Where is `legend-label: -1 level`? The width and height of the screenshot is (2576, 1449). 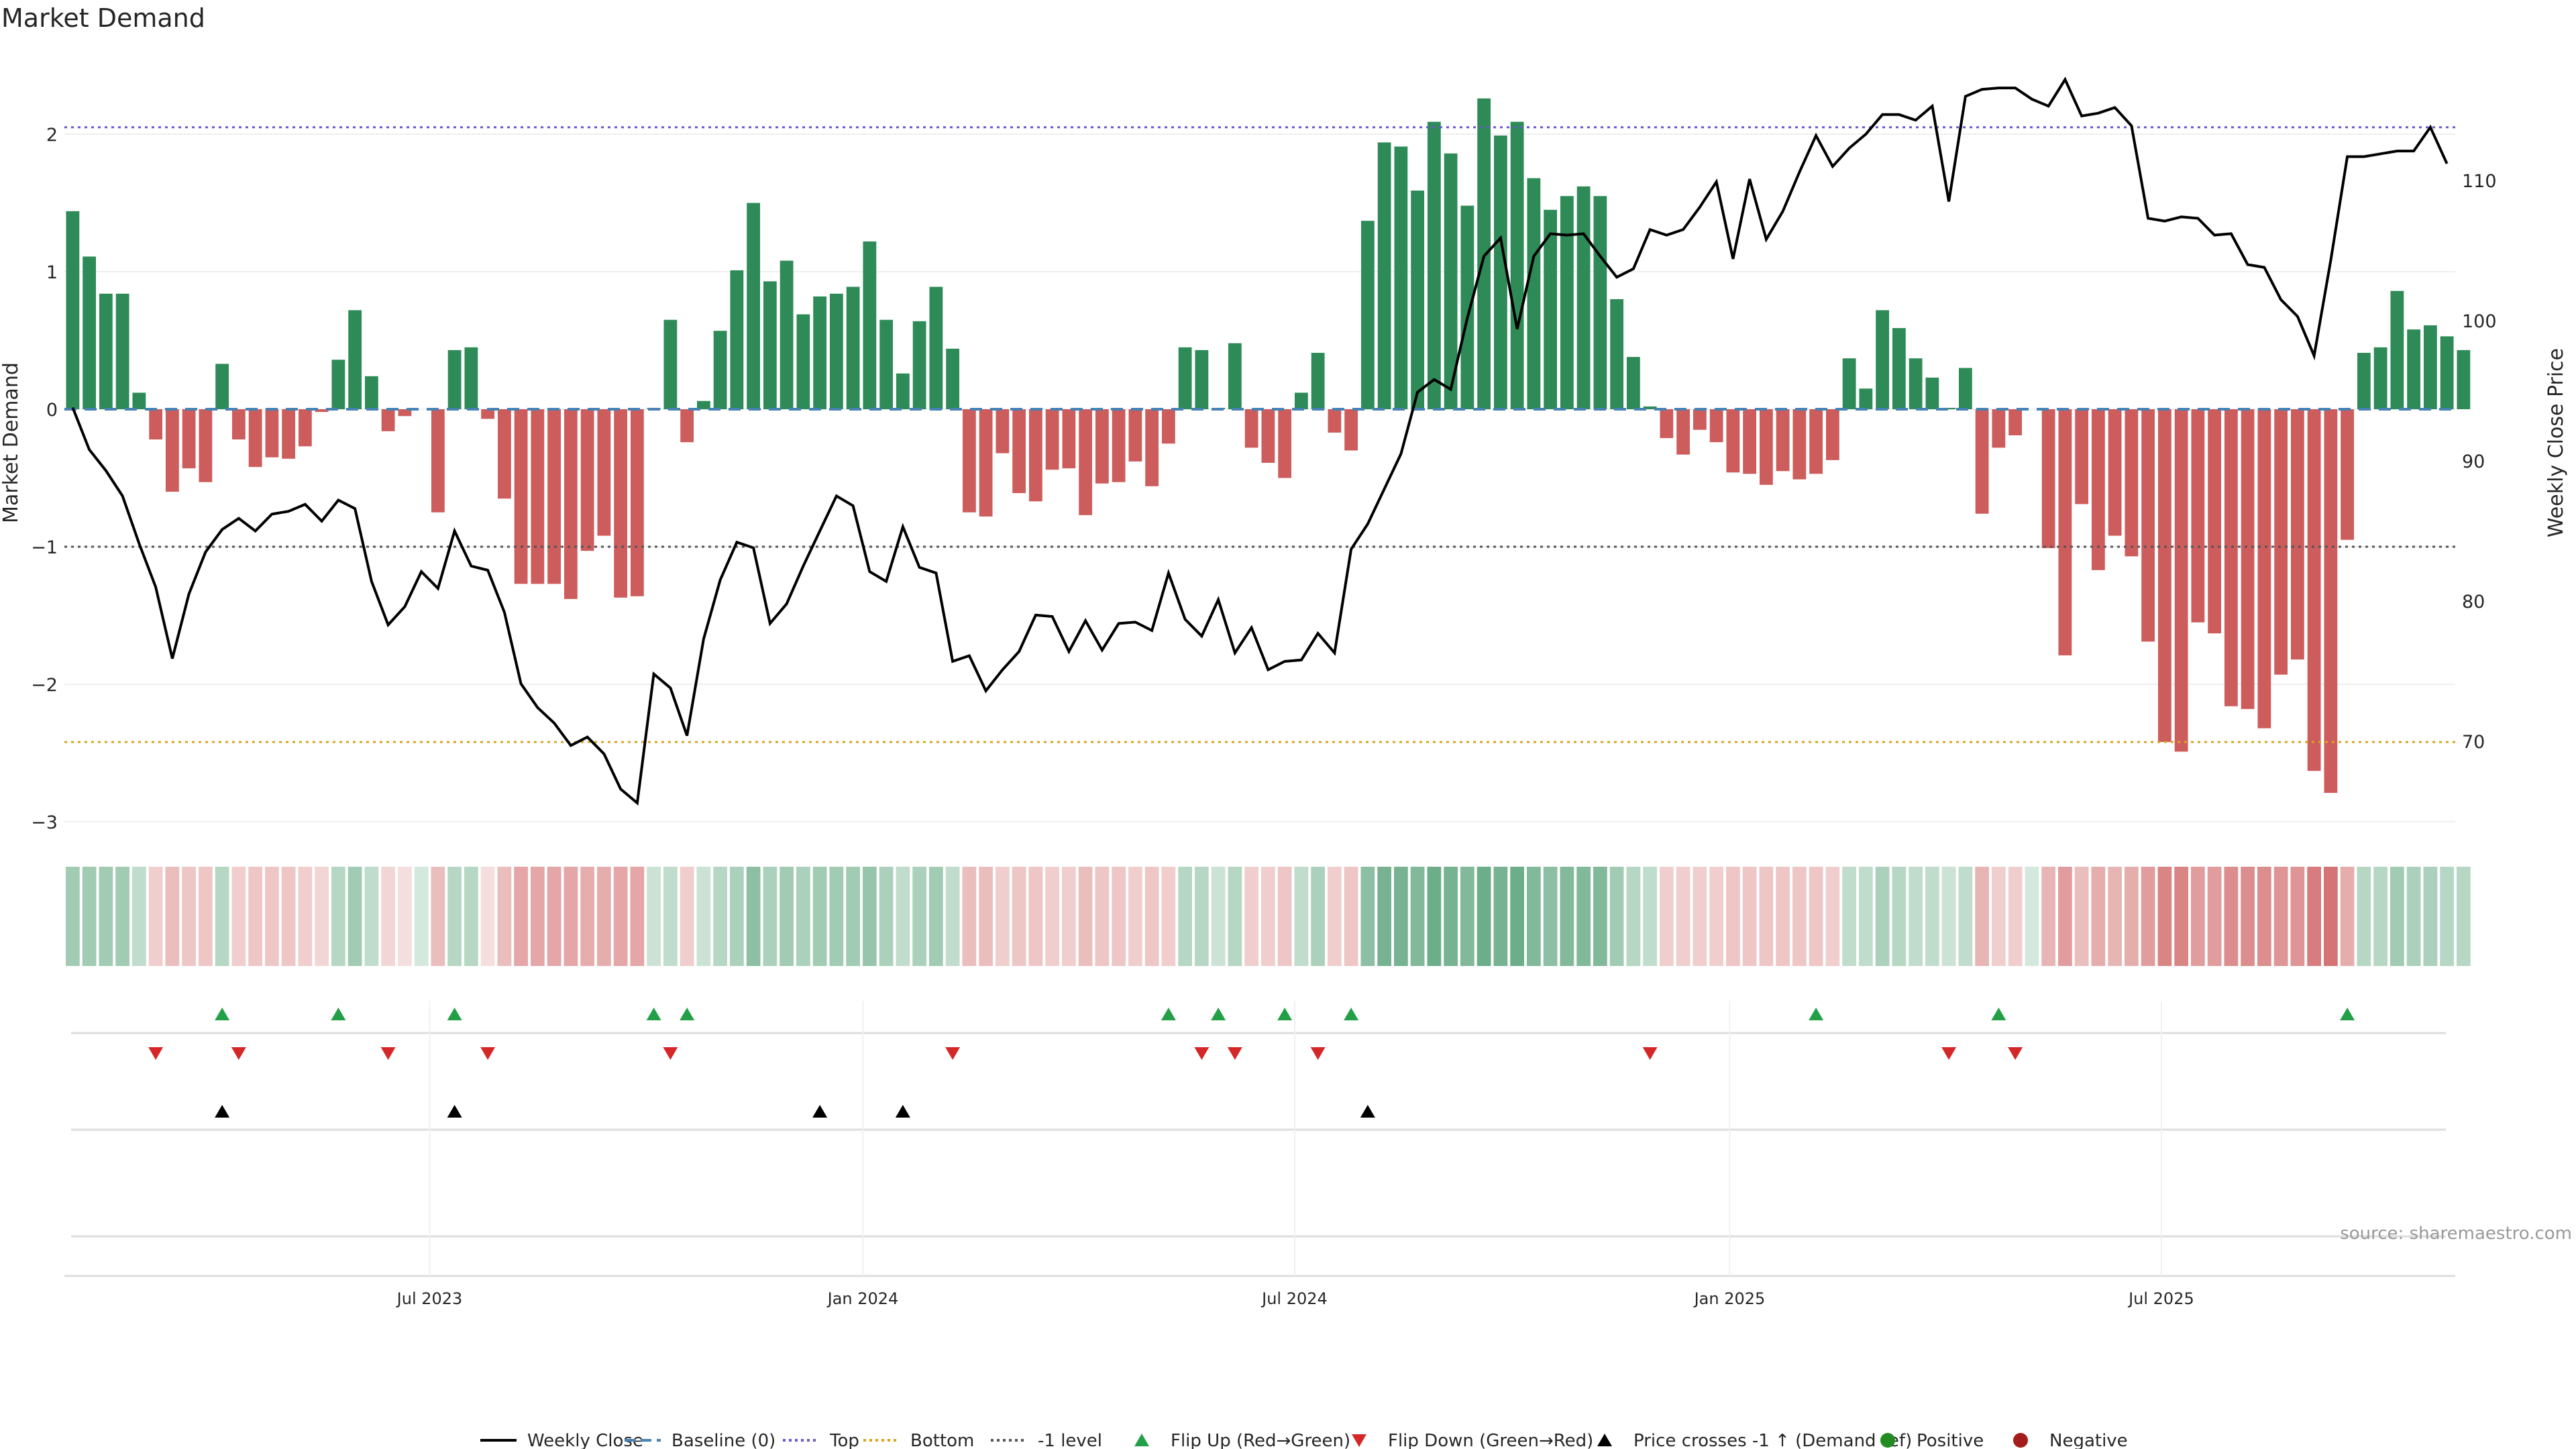
legend-label: -1 level is located at coordinates (1070, 1440).